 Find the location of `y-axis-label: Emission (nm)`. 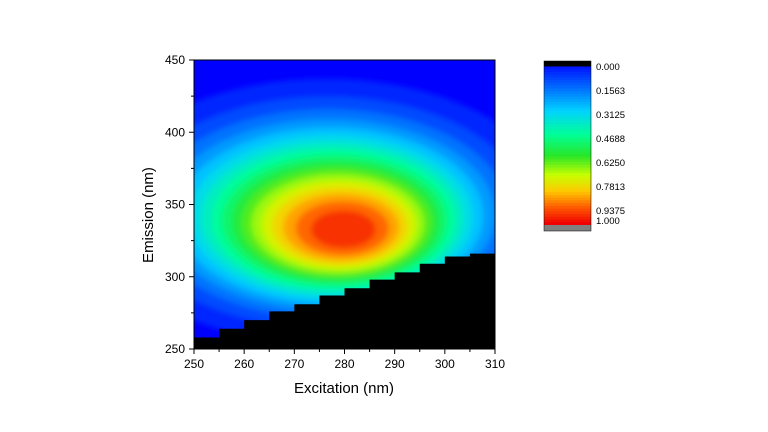

y-axis-label: Emission (nm) is located at coordinates (148, 215).